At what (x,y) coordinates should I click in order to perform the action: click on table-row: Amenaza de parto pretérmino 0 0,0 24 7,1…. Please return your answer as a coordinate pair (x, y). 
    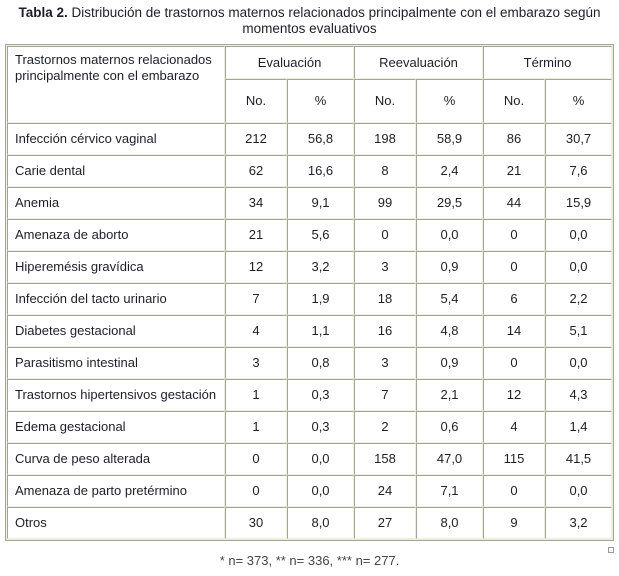
    Looking at the image, I should click on (310, 491).